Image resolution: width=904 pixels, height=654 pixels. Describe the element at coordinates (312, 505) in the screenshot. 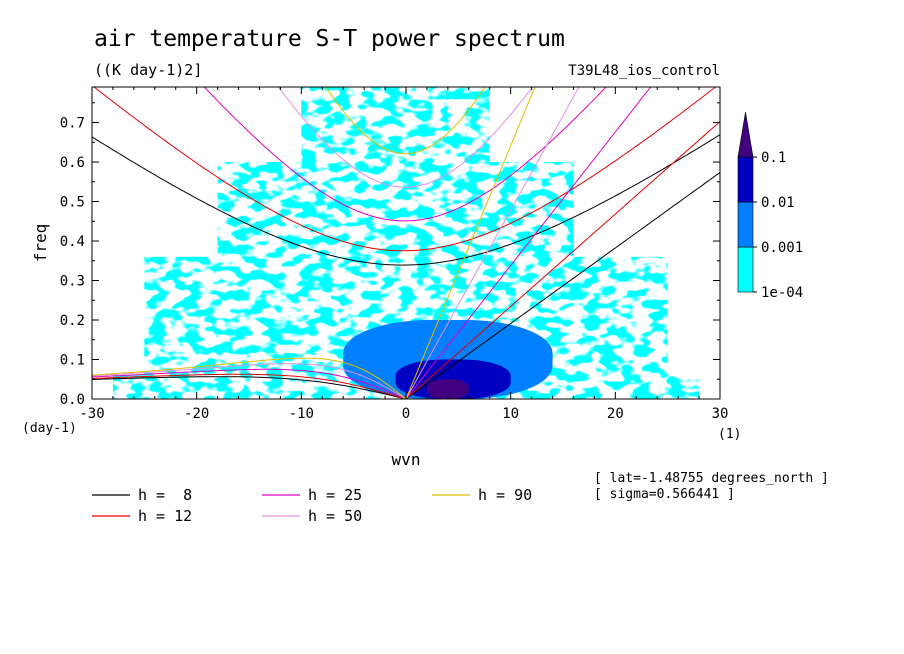

I see `legend: h = 8 h = 12 h = 25 h = 50 h = 90` at that location.